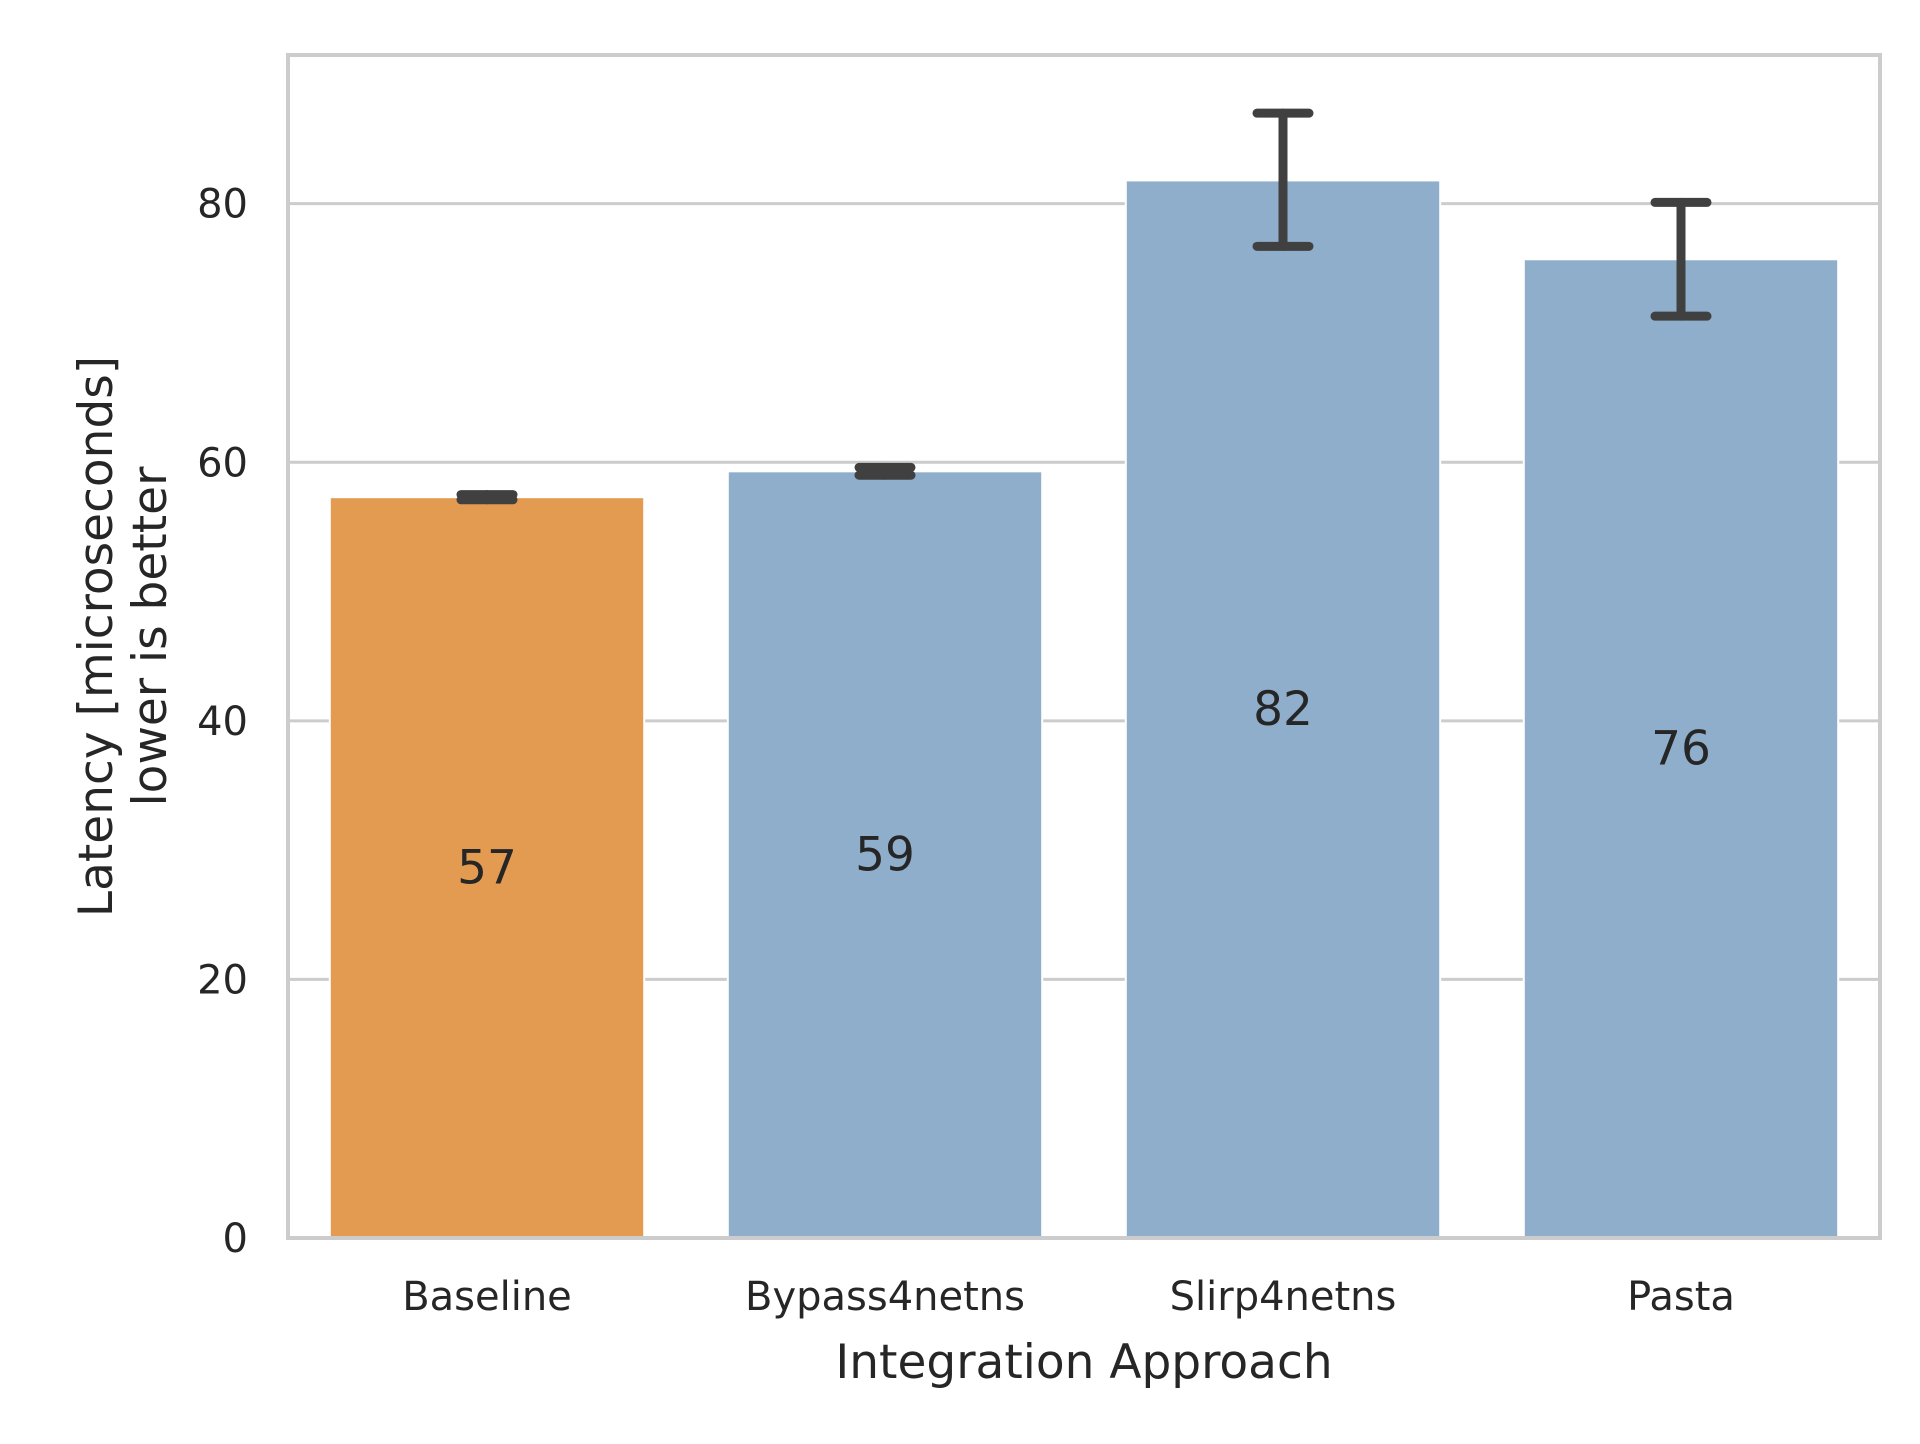 The height and width of the screenshot is (1444, 1920). Describe the element at coordinates (885, 471) in the screenshot. I see `error-bar-bypass4netns` at that location.